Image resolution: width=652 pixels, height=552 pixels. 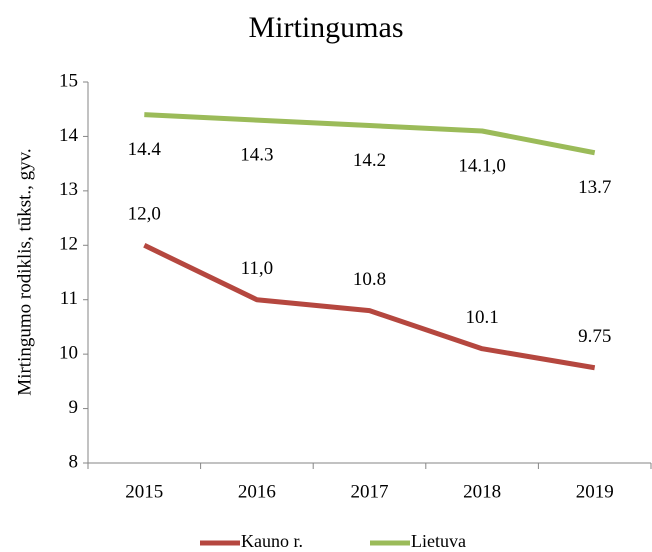 I want to click on y-tick-label: 15, so click(x=68, y=80).